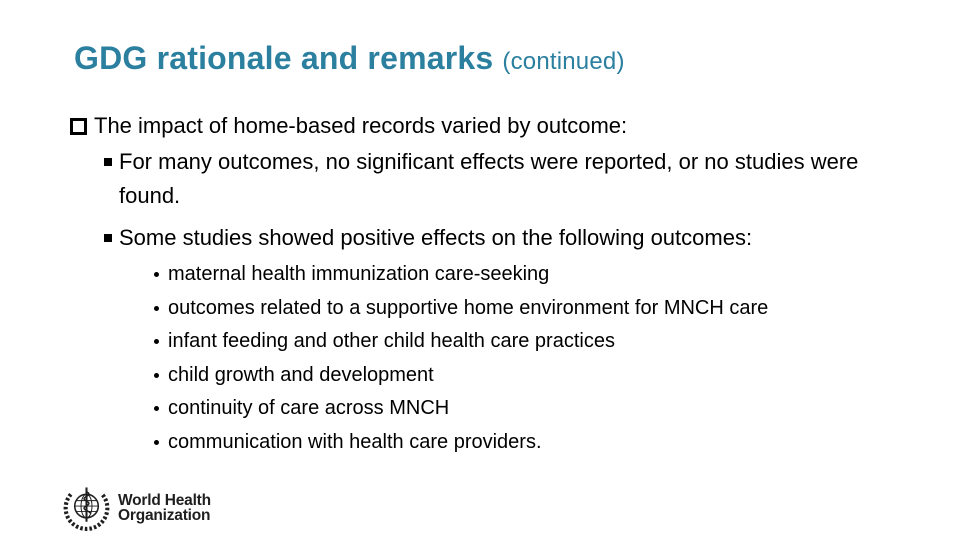 The width and height of the screenshot is (960, 540). Describe the element at coordinates (309, 408) in the screenshot. I see `bullet-level3-text: continuity of care across MNCH` at that location.